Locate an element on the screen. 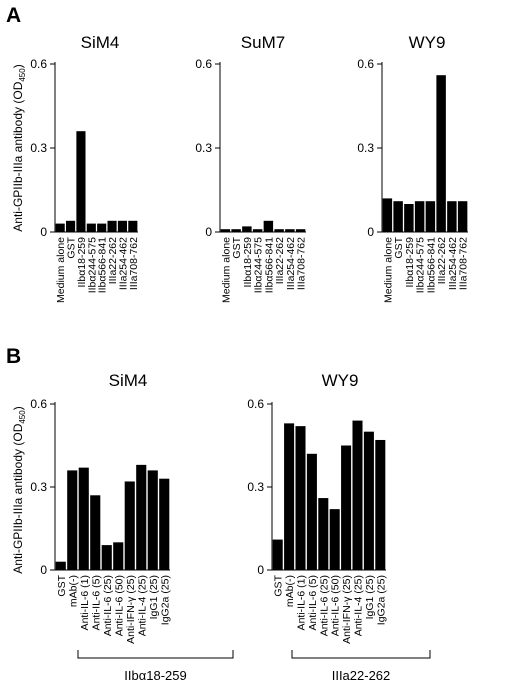  x-tick-label: IgG2a (25) is located at coordinates (165, 600).